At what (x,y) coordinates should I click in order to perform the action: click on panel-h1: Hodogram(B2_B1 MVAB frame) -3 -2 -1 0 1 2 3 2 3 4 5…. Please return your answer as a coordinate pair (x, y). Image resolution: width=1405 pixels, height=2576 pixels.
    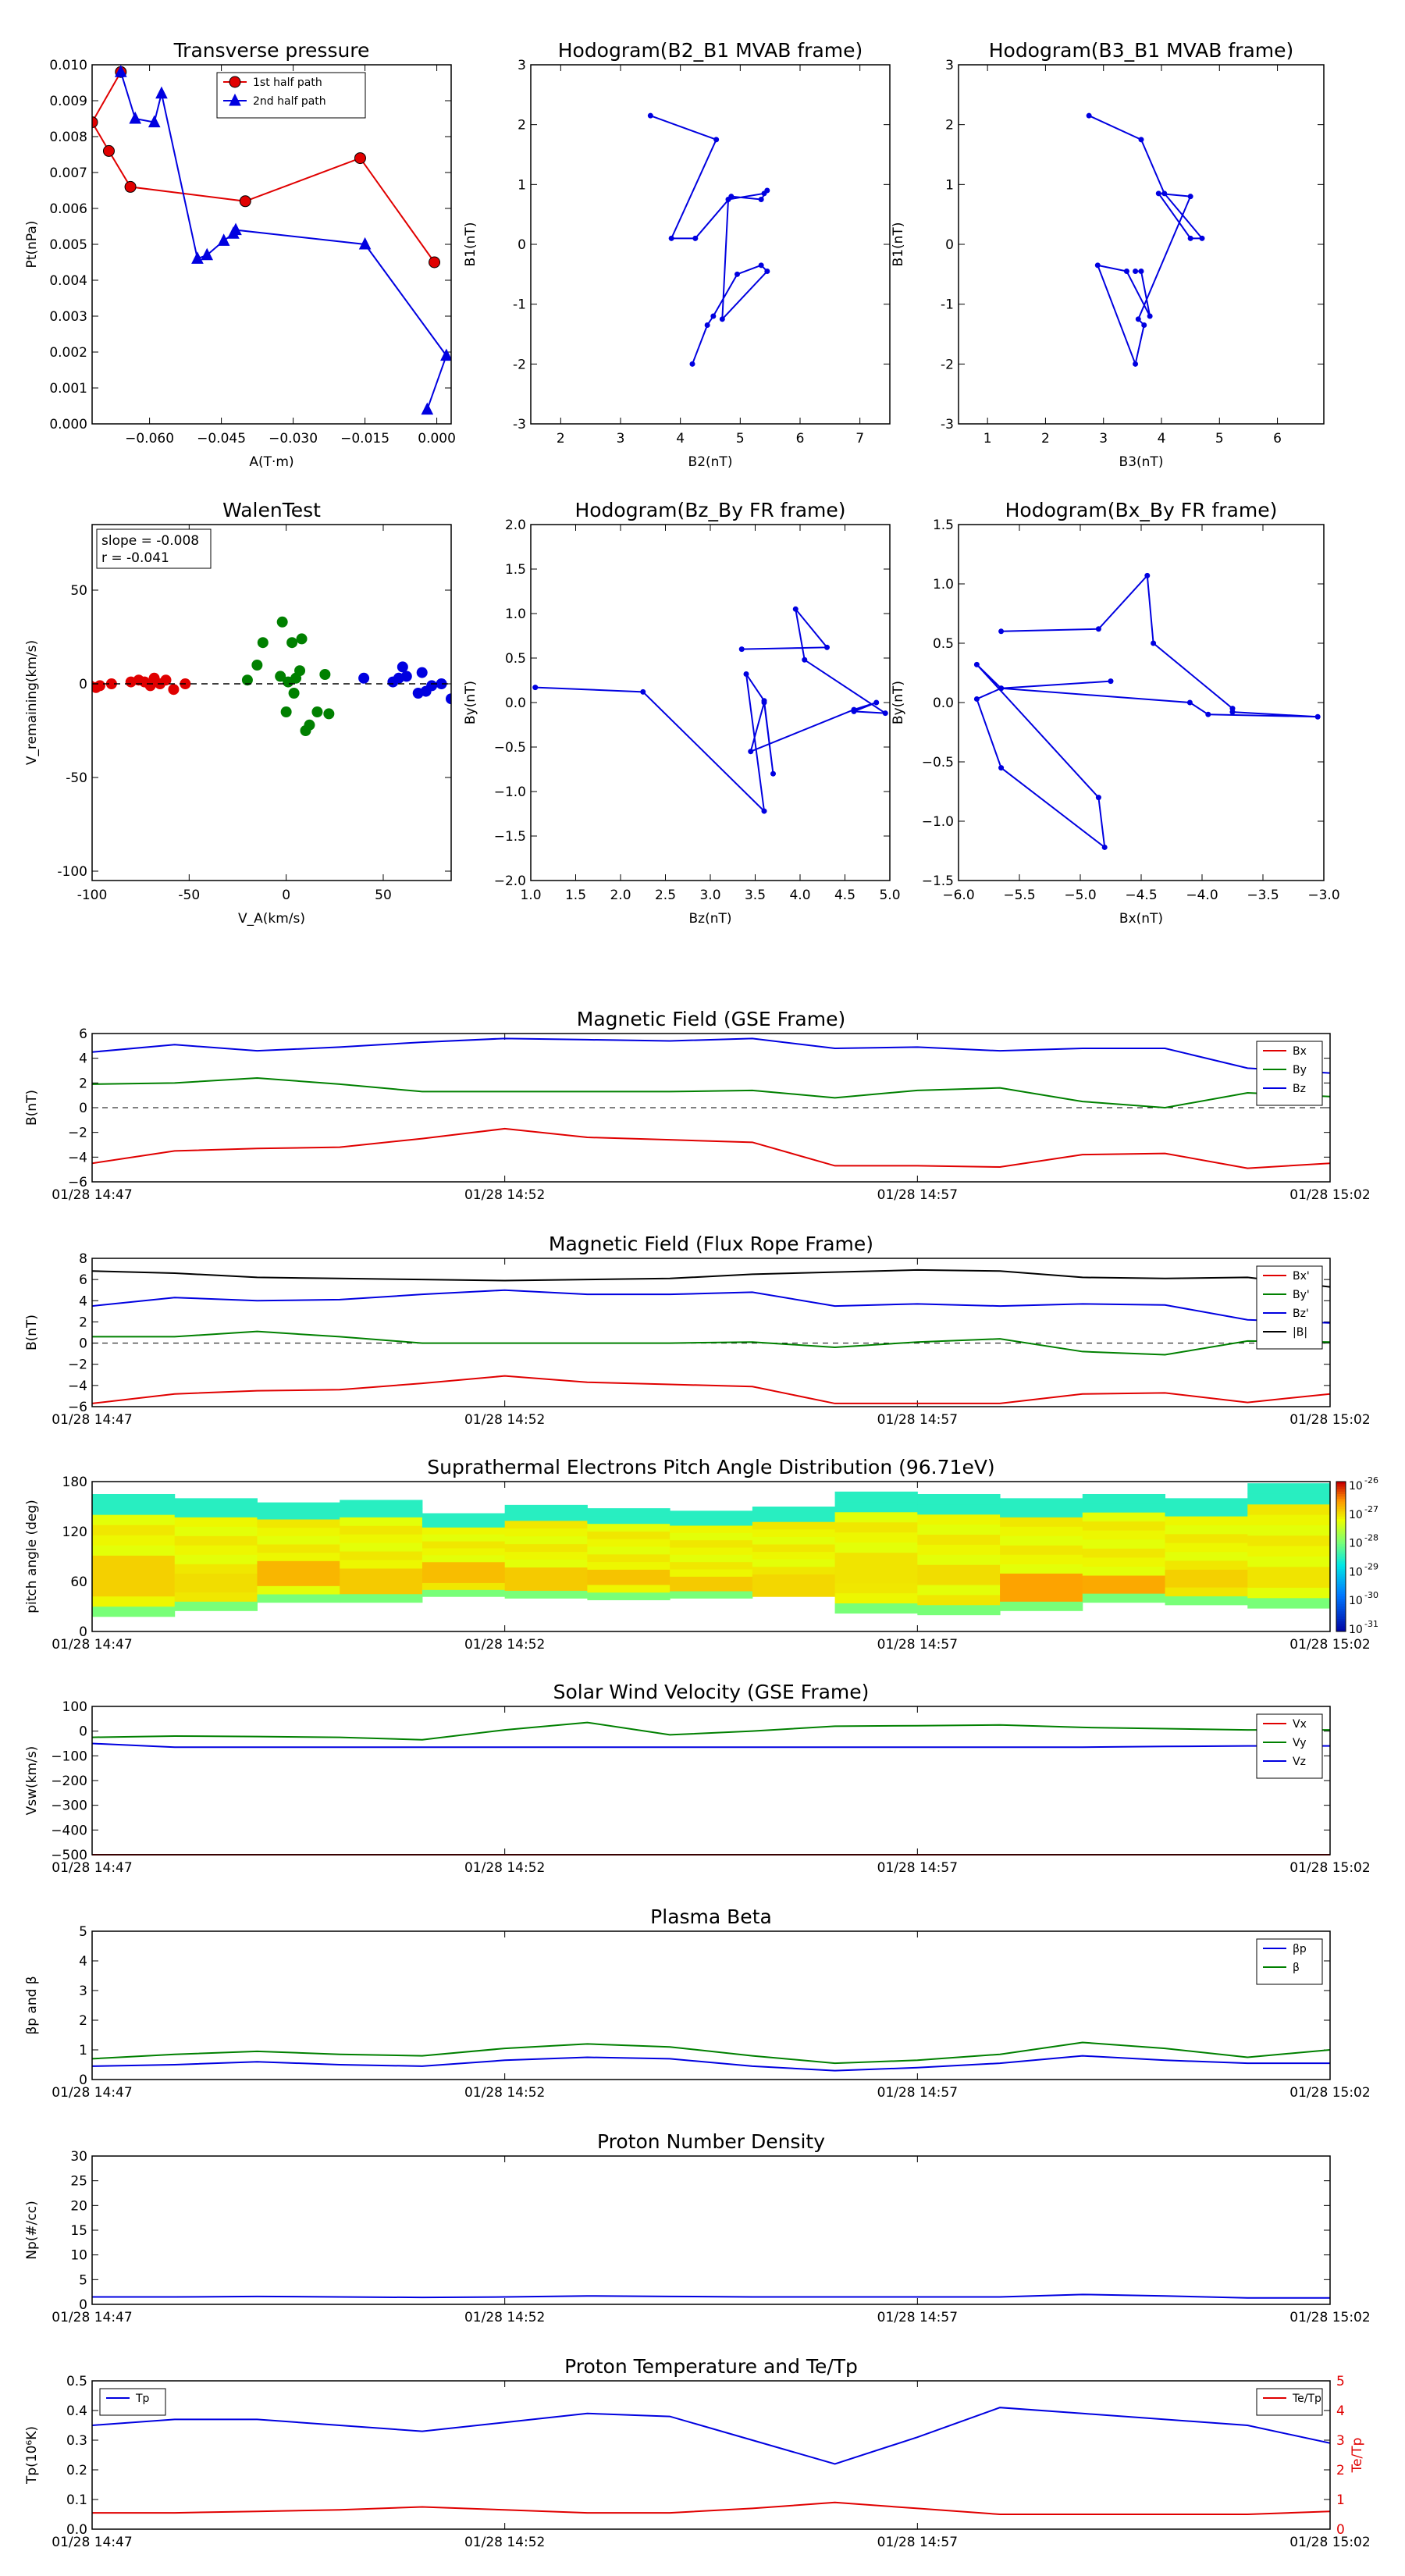
    Looking at the image, I should click on (677, 255).